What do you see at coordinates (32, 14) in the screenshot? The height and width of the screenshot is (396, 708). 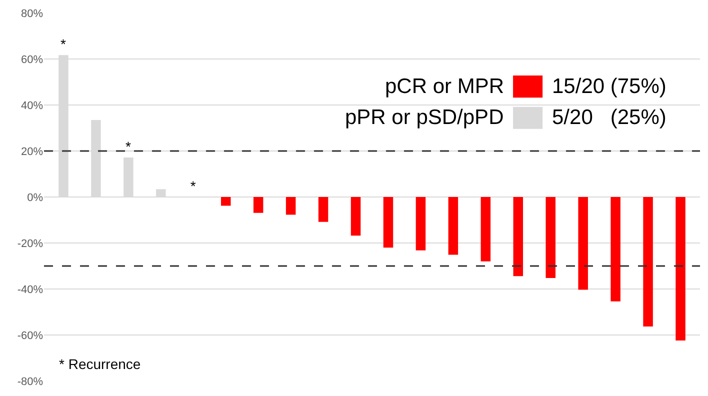 I see `y-tick-label: 80%` at bounding box center [32, 14].